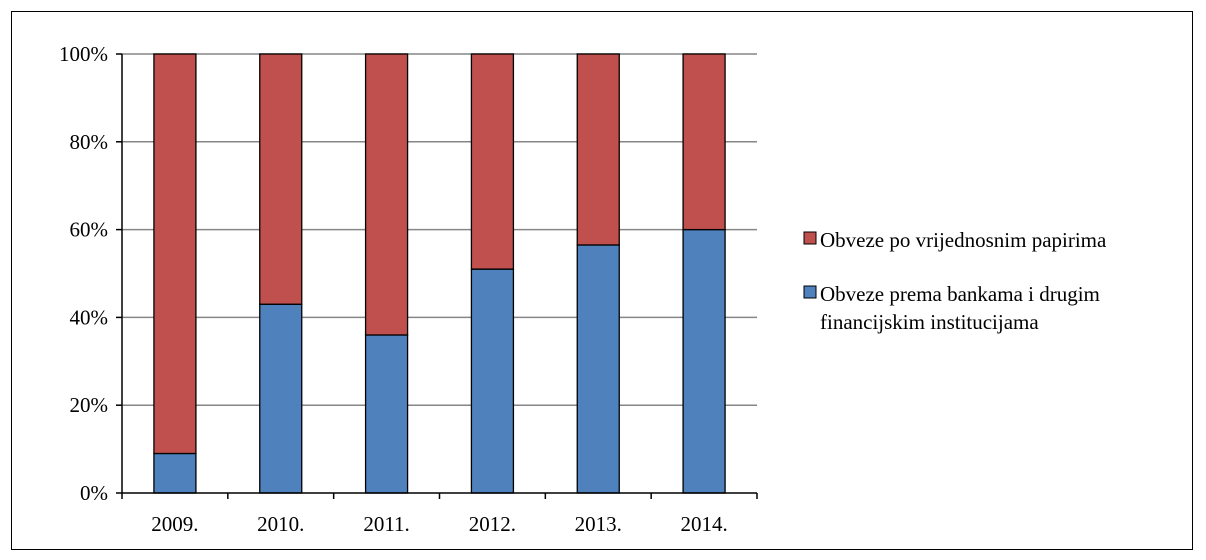 The height and width of the screenshot is (560, 1206). I want to click on y-axis-tick-label: 0%, so click(94, 493).